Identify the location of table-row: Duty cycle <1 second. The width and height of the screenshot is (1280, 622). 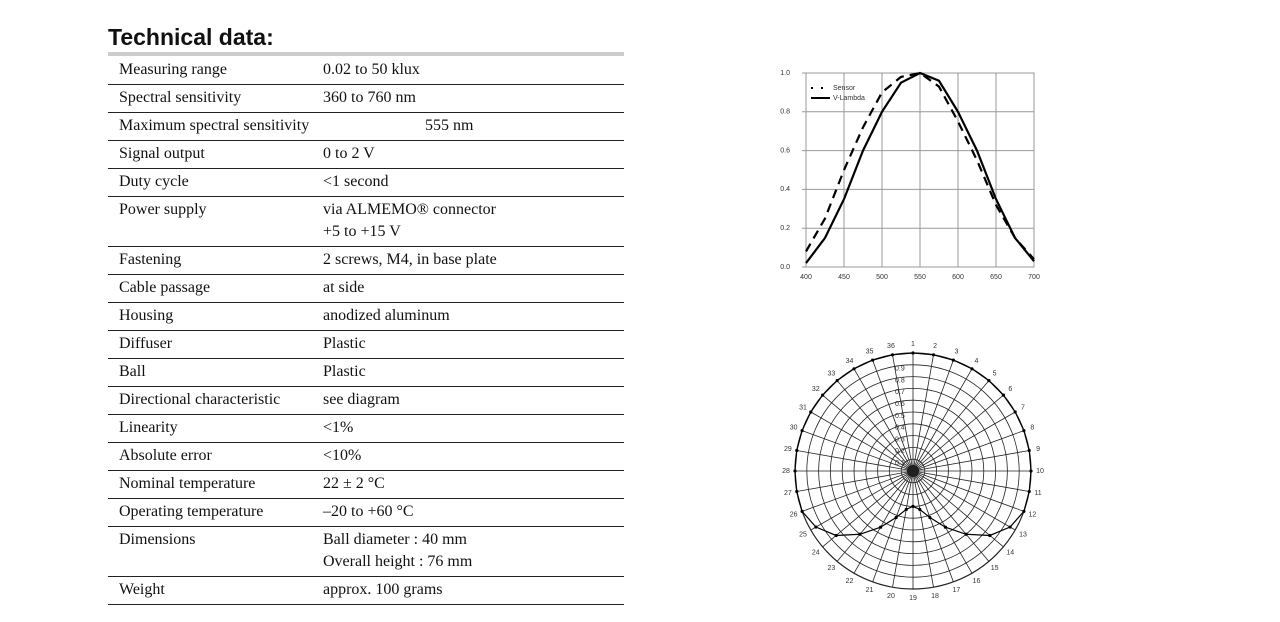
(366, 183).